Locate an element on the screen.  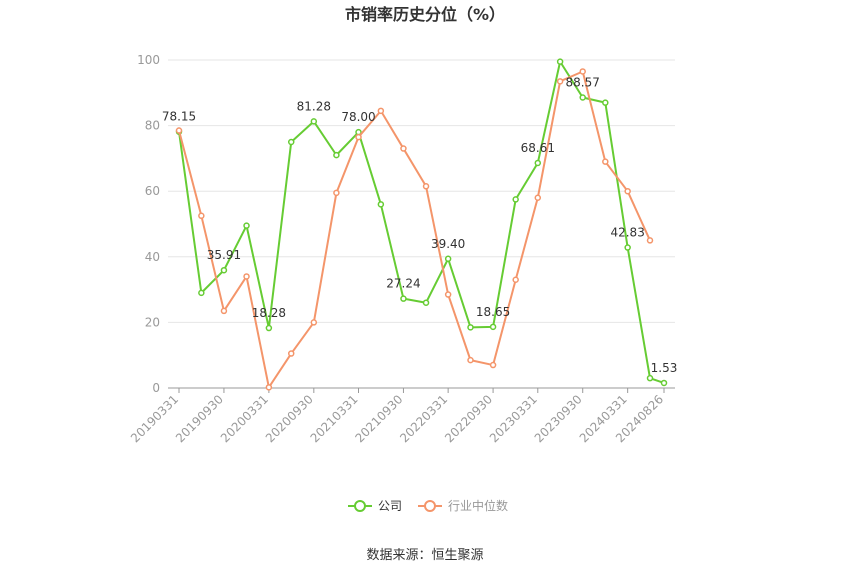
data-source-note: 数据来源：恒生聚源 is located at coordinates (424, 555).